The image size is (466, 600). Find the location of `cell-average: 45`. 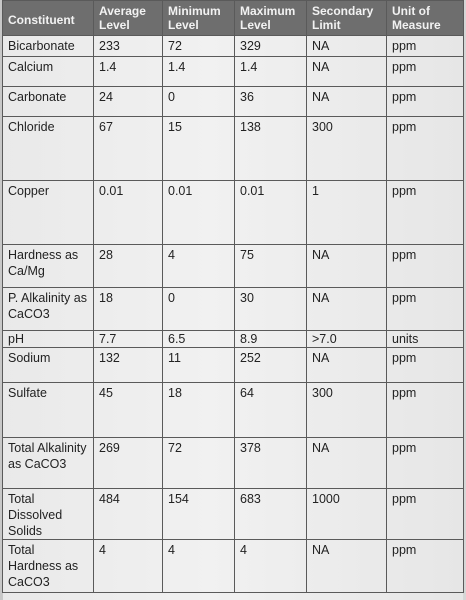

cell-average: 45 is located at coordinates (128, 410).